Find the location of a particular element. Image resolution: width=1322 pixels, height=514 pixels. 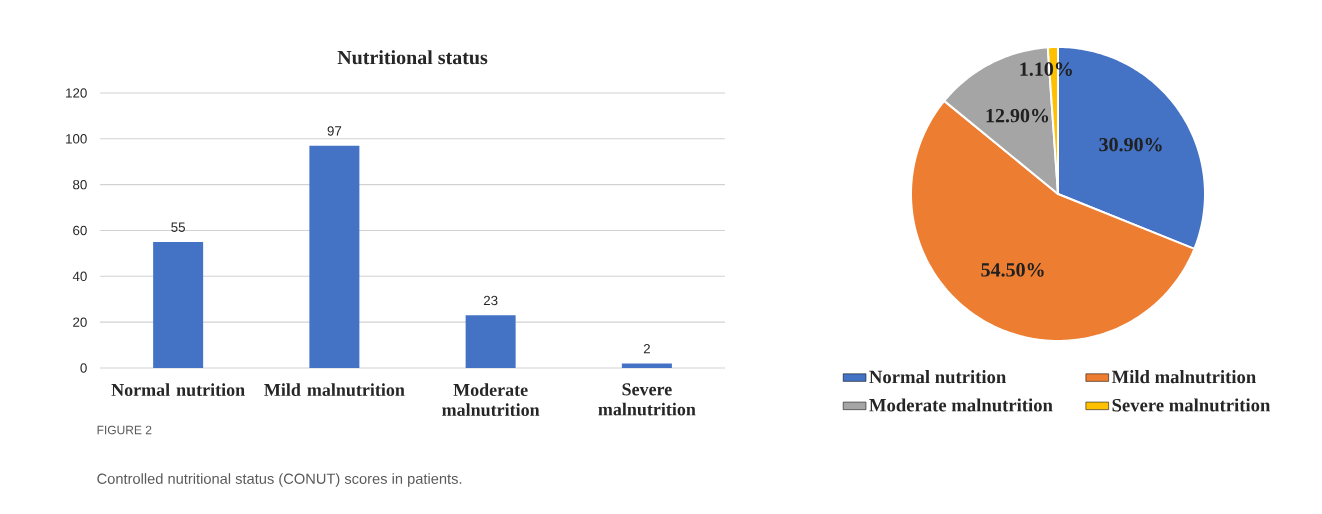

y-tick-label: 100 is located at coordinates (76, 139).